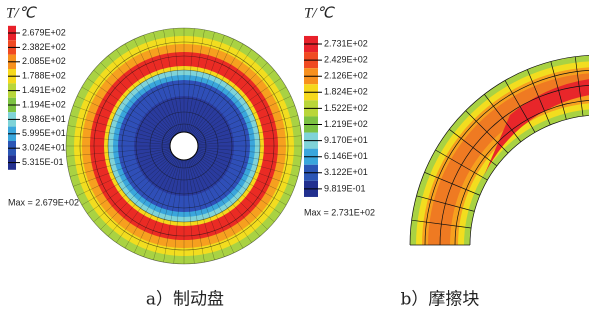  I want to click on legend-label: 3.122E+01, so click(346, 172).